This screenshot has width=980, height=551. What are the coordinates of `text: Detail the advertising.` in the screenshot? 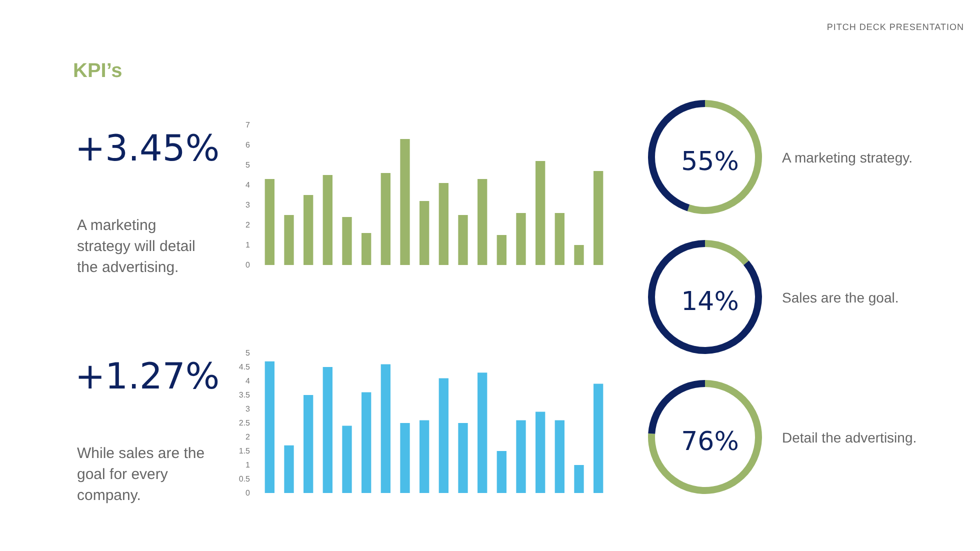 It's located at (849, 438).